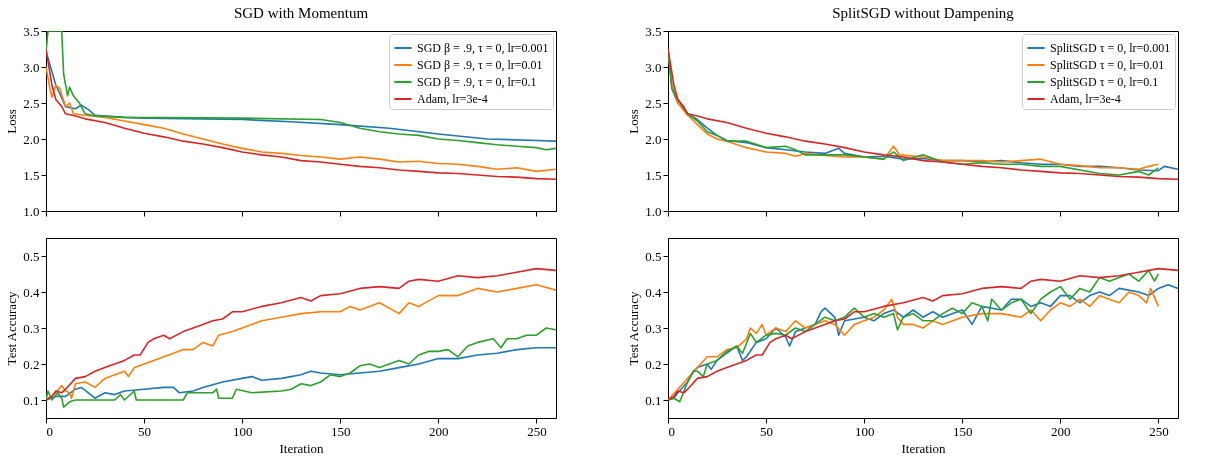 The image size is (1212, 476). What do you see at coordinates (1107, 65) in the screenshot?
I see `legend-label: SplitSGD τ = 0, lr=0.01` at bounding box center [1107, 65].